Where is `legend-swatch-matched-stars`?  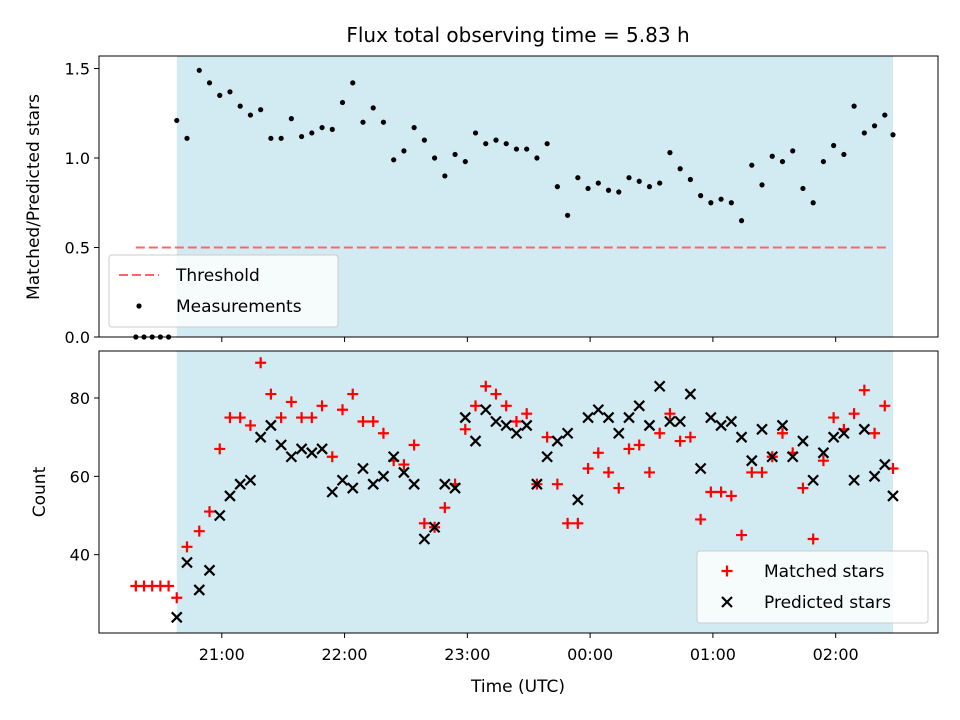
legend-swatch-matched-stars is located at coordinates (727, 571).